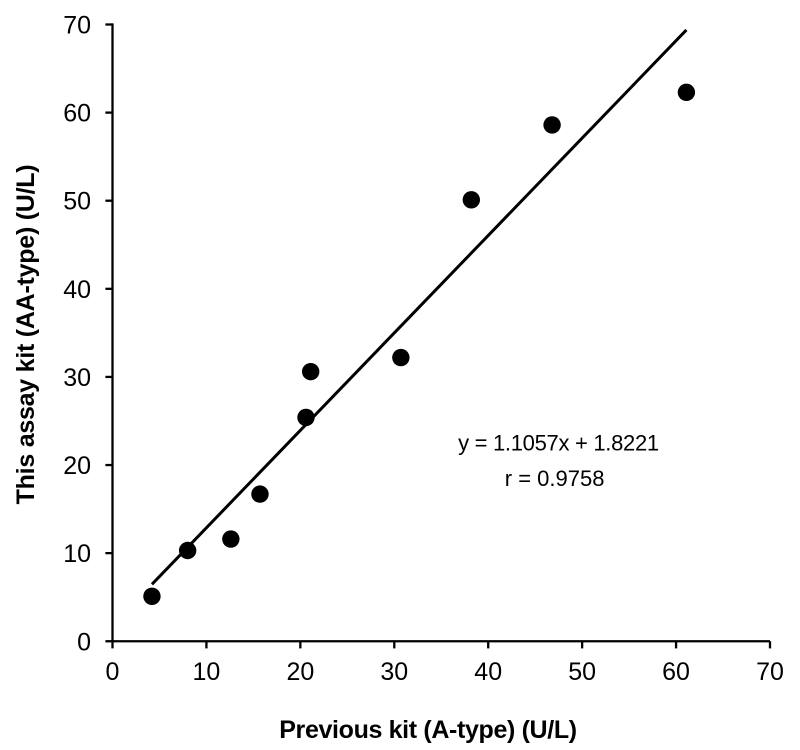 The image size is (800, 750). I want to click on svg-text: y = 1.1057x + 1.8221, so click(558, 443).